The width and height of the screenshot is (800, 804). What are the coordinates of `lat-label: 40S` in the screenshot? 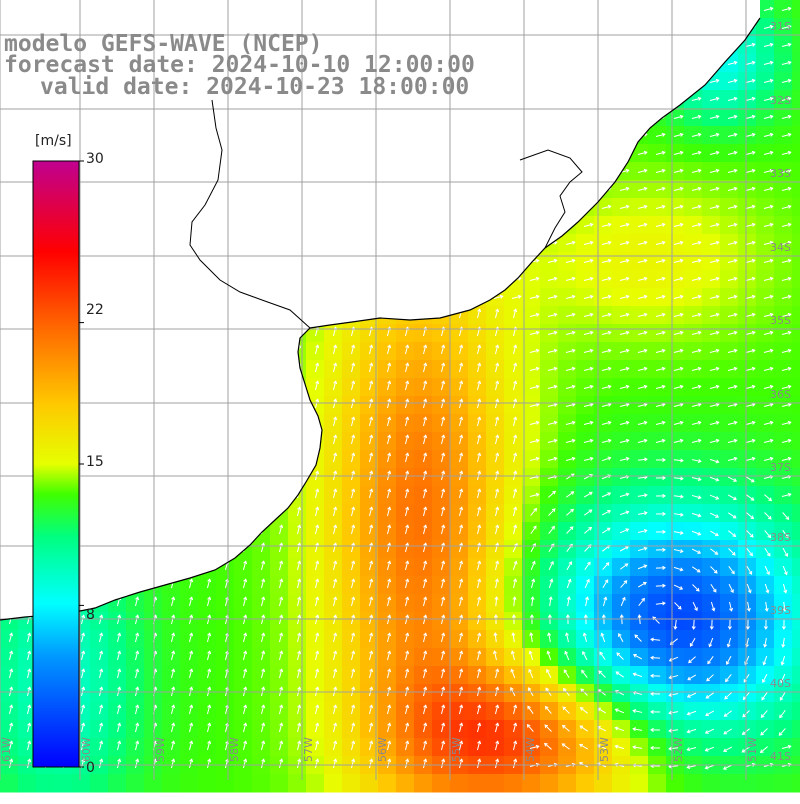 It's located at (780, 683).